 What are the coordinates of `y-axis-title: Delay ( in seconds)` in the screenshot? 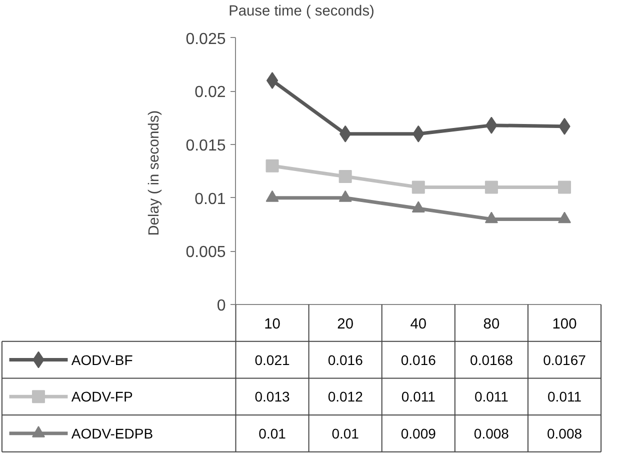 It's located at (154, 173).